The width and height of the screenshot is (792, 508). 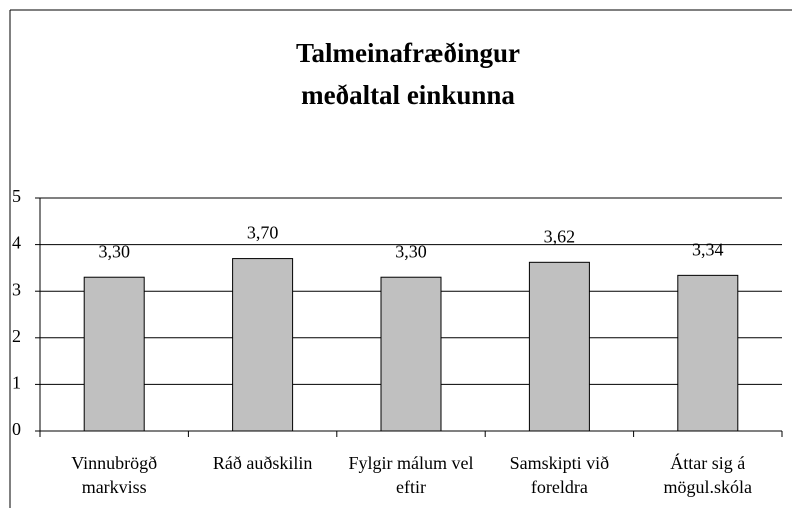 I want to click on x-tick-label: Vinnubrögð markviss, so click(x=114, y=475).